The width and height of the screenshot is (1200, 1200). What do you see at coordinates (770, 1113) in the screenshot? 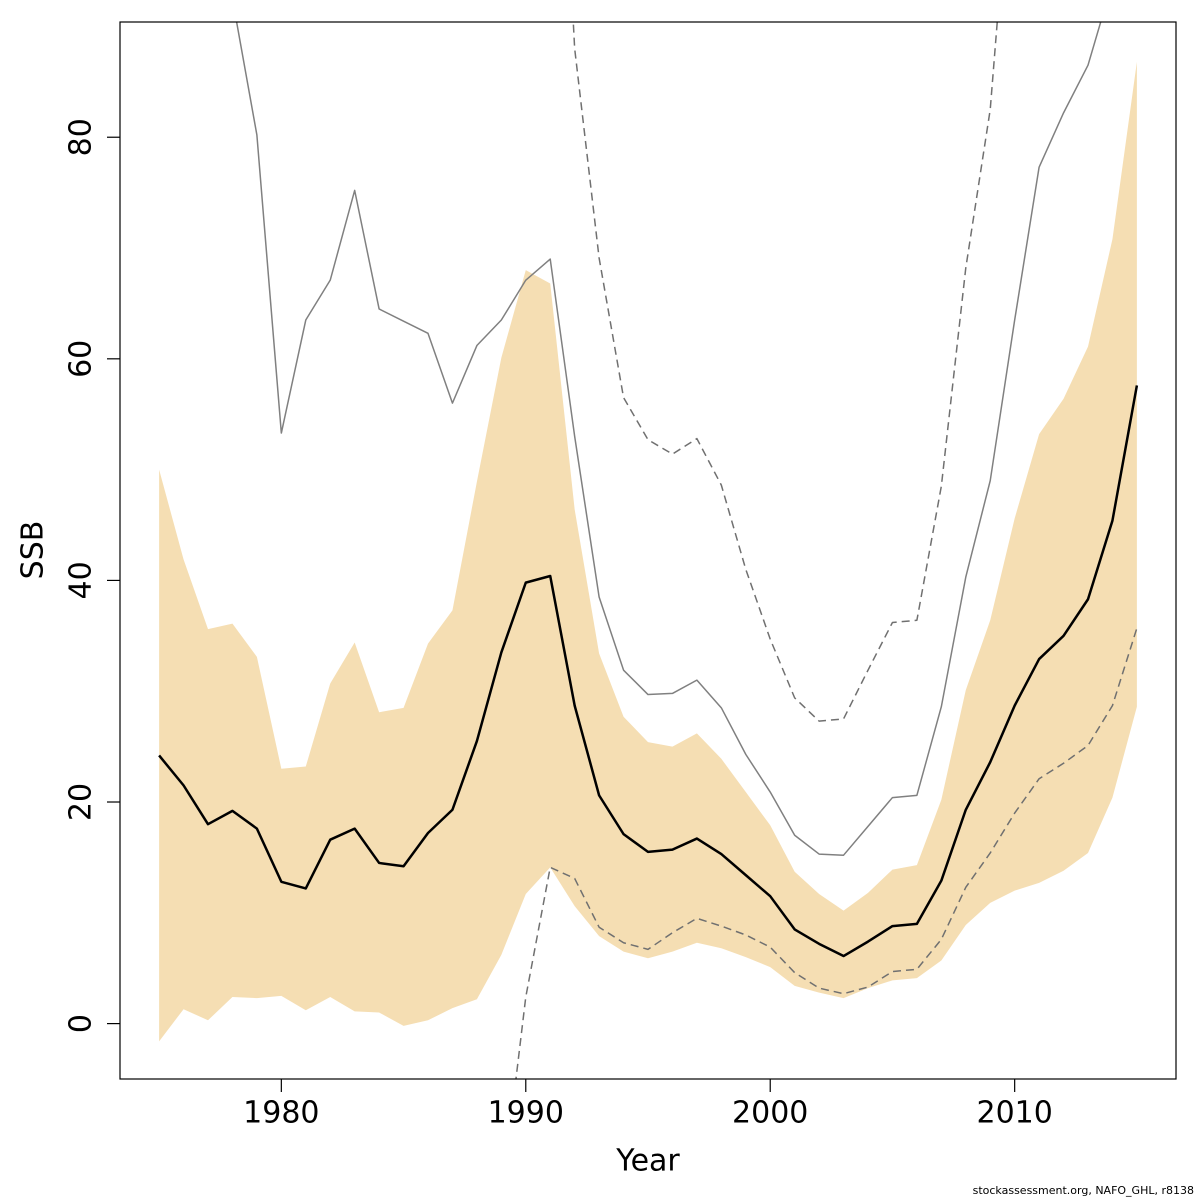
I see `x-tick-label: 2000` at bounding box center [770, 1113].